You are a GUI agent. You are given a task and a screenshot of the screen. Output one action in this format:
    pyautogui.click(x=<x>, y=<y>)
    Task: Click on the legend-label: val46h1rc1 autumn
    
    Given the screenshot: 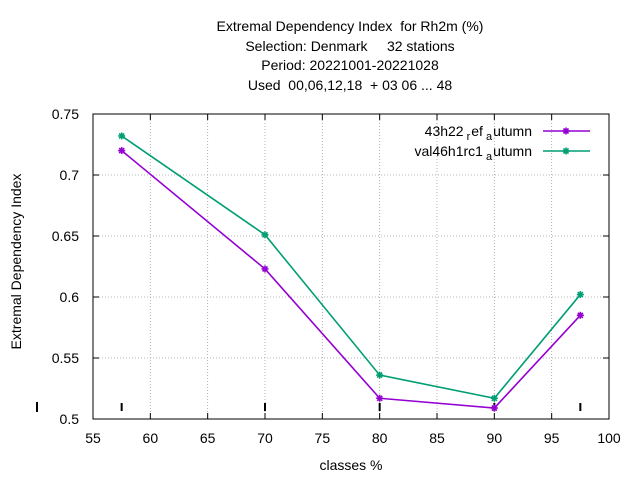 What is the action you would take?
    pyautogui.click(x=473, y=153)
    